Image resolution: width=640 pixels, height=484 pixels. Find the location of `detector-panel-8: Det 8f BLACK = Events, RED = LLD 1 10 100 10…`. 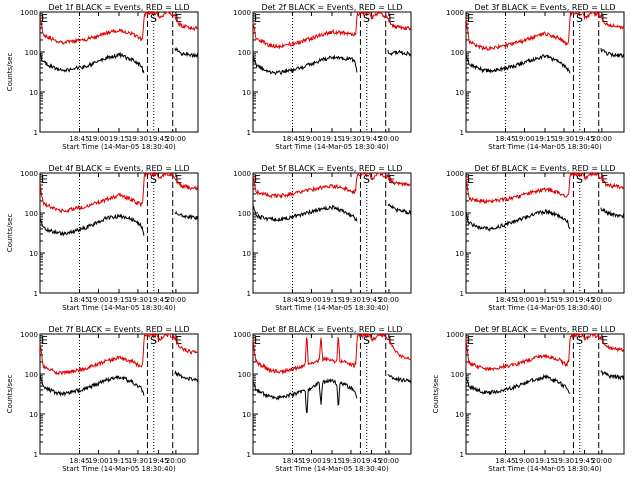

detector-panel-8: Det 8f BLACK = Events, RED = LLD 1 10 100 10… is located at coordinates (322, 399).